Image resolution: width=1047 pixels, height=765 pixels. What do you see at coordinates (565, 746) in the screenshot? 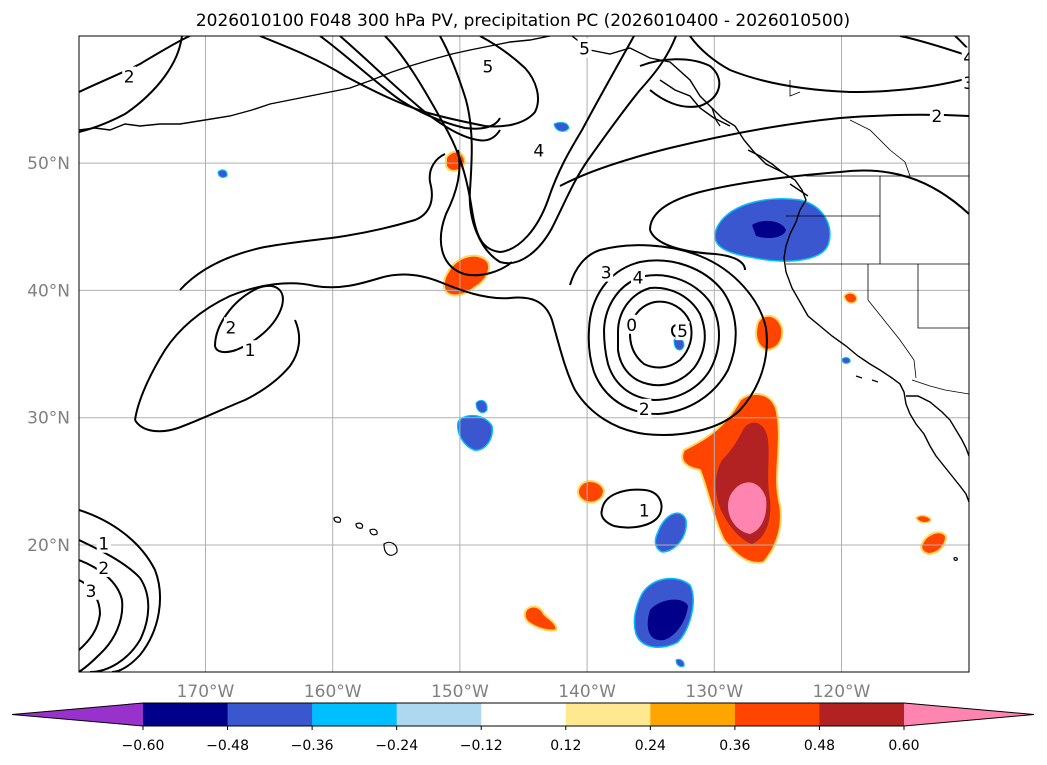
I see `colorbar-tick-label: 0.12` at bounding box center [565, 746].